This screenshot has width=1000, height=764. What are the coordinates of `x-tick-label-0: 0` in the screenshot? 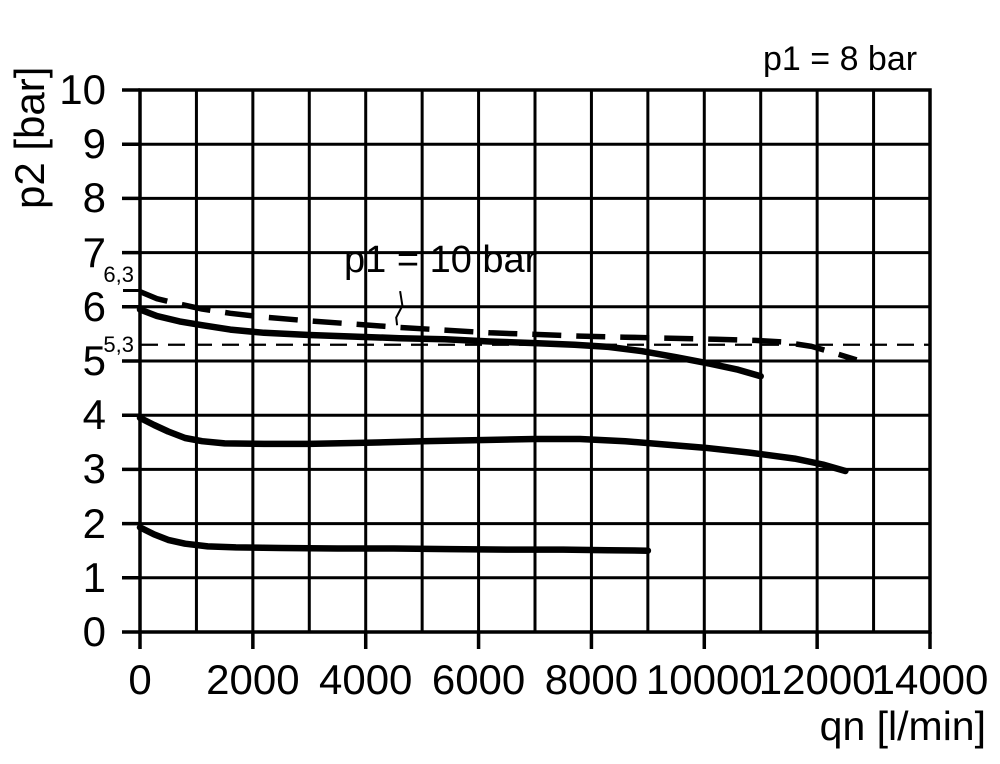 It's located at (140, 679).